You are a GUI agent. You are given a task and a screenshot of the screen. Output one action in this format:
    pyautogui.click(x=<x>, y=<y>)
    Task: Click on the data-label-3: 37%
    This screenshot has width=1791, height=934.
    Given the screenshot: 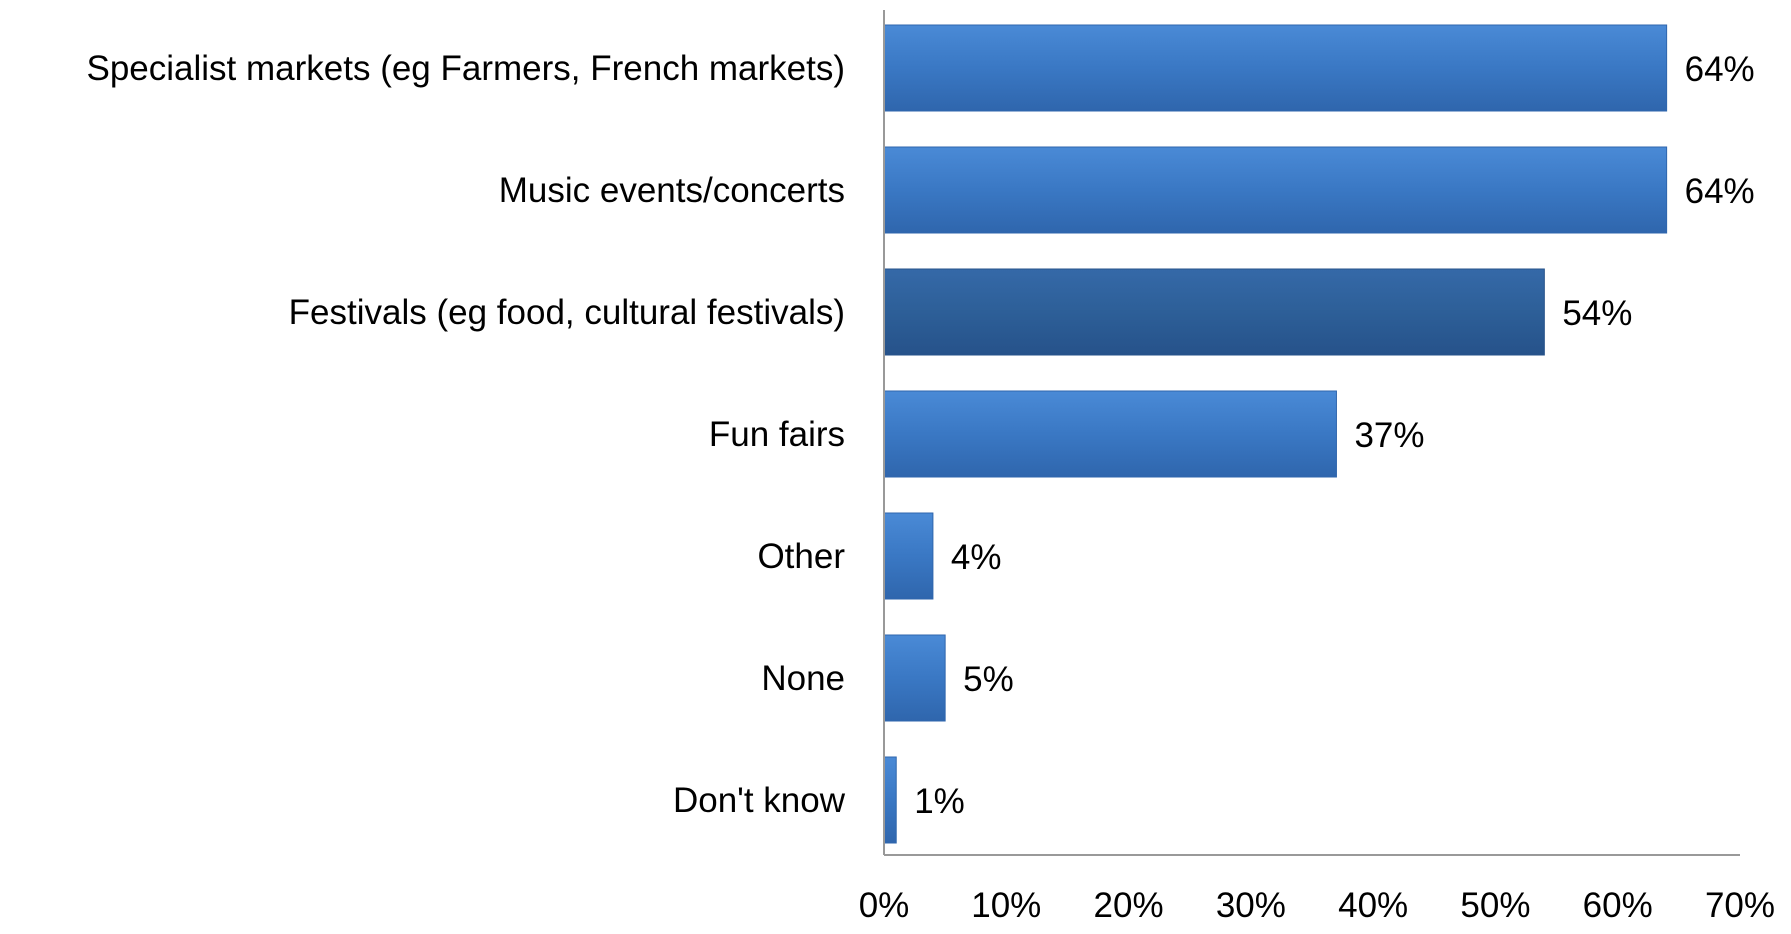 What is the action you would take?
    pyautogui.click(x=1389, y=435)
    